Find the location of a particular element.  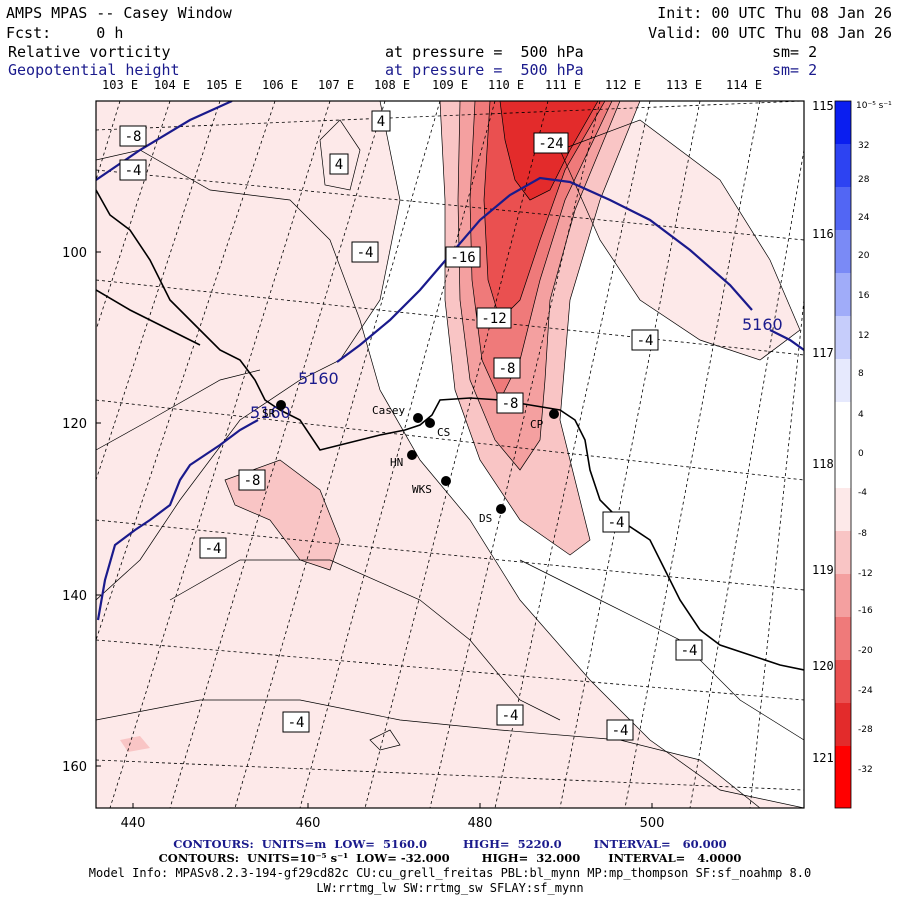

station-cs: CS is located at coordinates (437, 428).